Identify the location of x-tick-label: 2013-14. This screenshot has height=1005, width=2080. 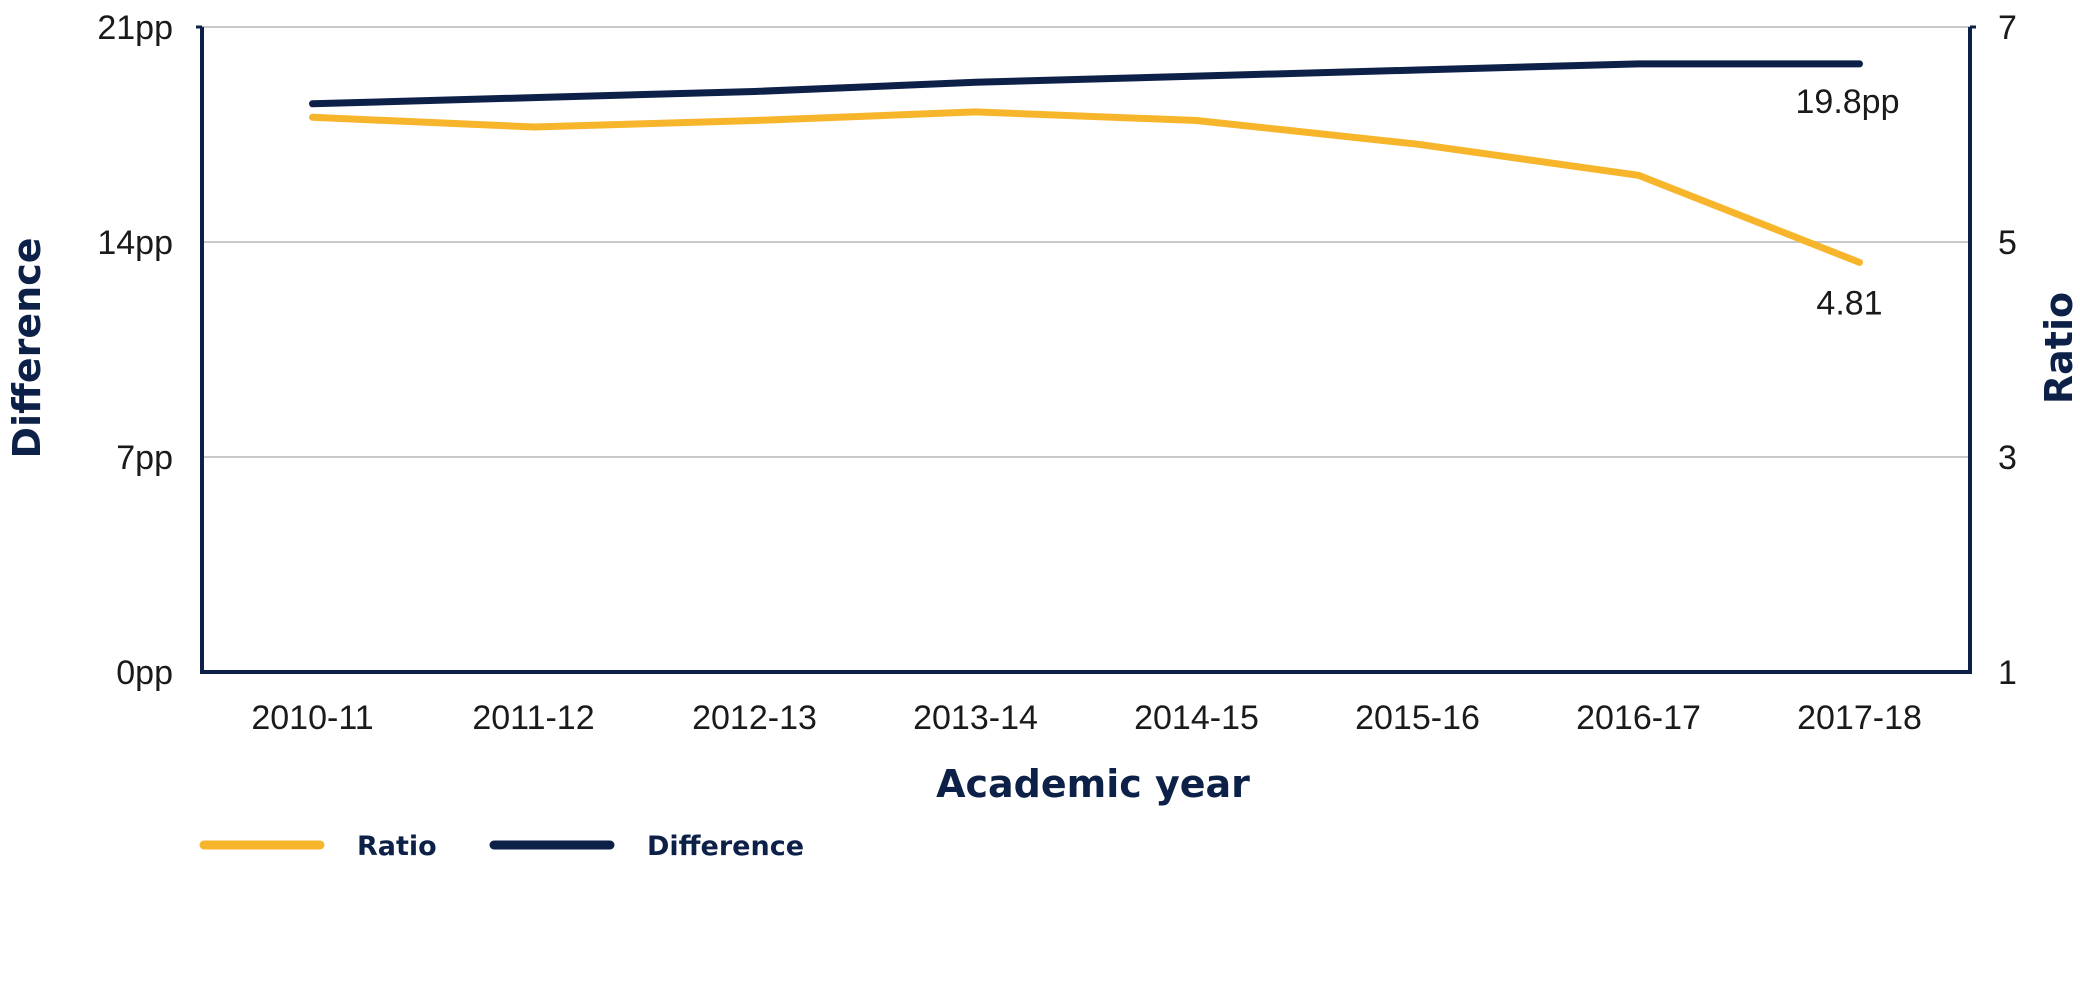
(975, 718).